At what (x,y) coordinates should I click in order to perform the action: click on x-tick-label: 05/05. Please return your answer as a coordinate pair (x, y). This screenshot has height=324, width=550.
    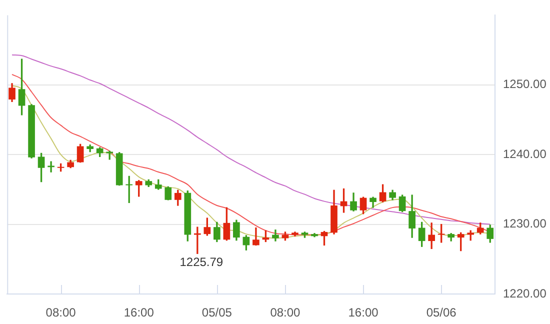
    Looking at the image, I should click on (217, 313).